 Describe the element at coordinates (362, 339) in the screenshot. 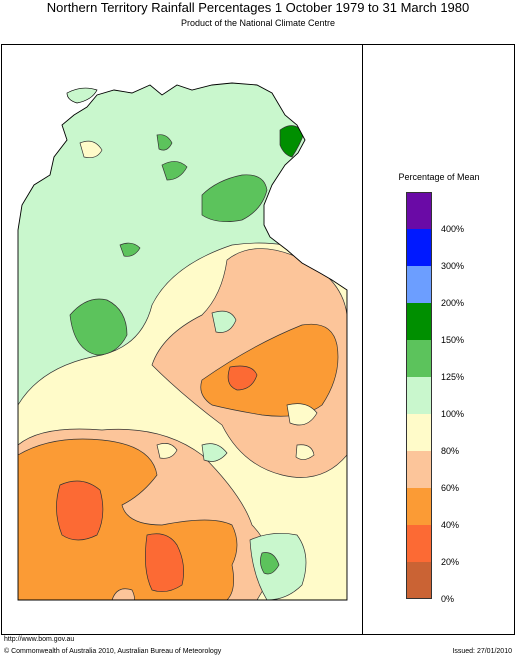

I see `legend-divider` at that location.